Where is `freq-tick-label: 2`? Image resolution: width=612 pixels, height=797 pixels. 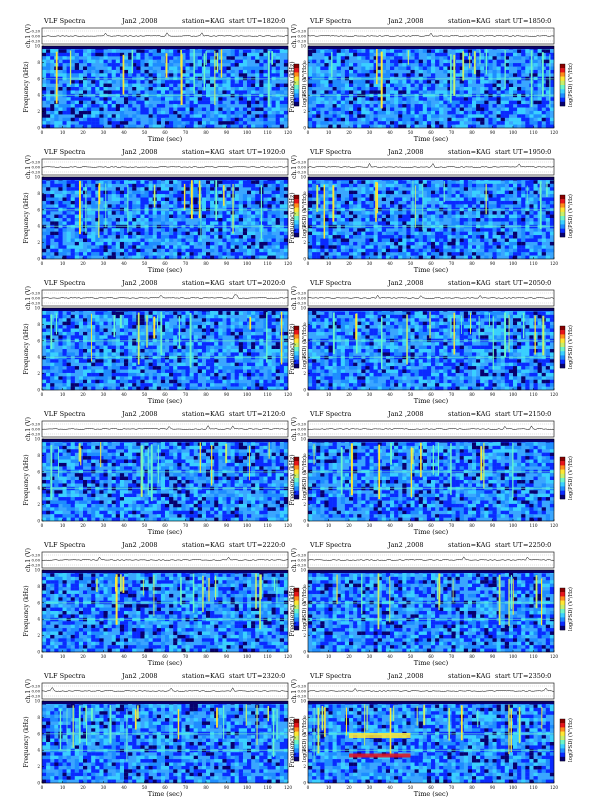 freq-tick-label: 2 is located at coordinates (304, 766).